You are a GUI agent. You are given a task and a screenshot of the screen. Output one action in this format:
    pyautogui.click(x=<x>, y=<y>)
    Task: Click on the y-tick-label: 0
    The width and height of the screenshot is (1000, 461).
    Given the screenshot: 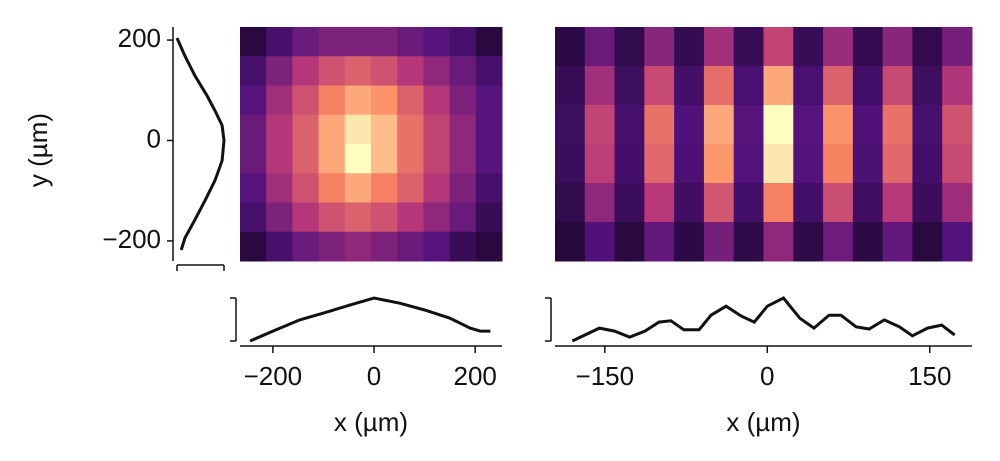 What is the action you would take?
    pyautogui.click(x=154, y=138)
    